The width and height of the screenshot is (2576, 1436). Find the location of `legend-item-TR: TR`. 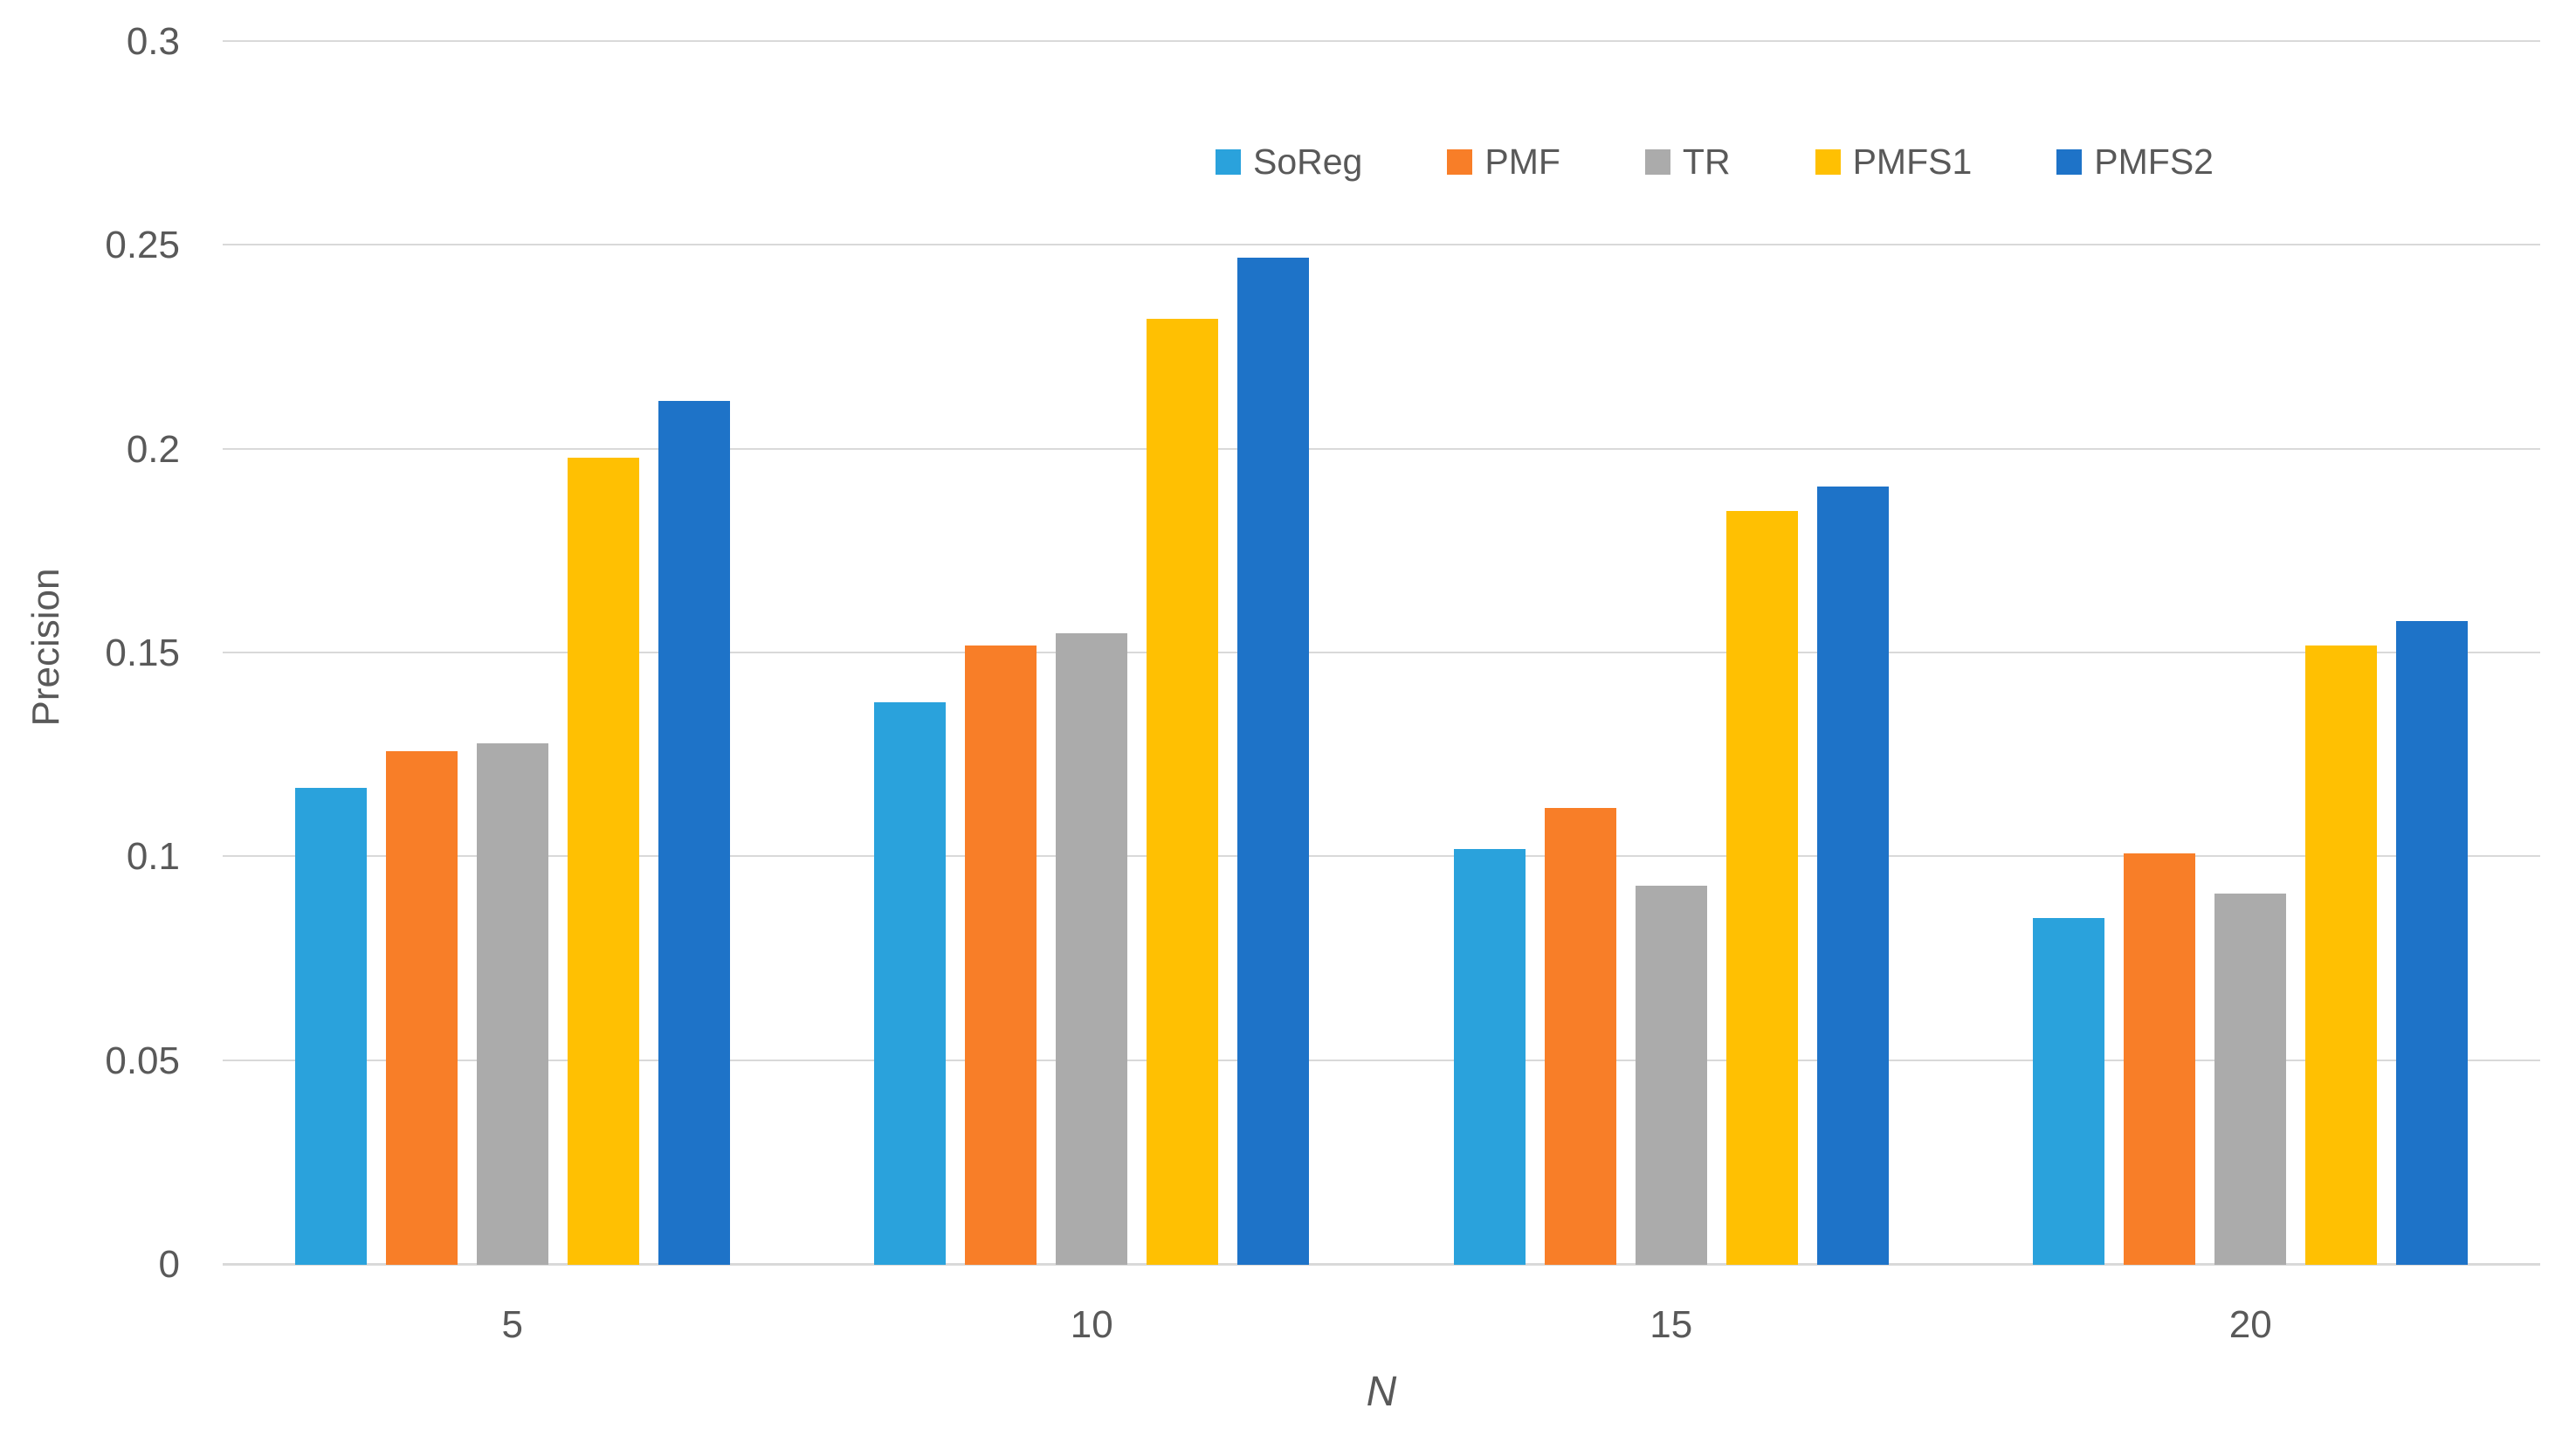

legend-item-TR: TR is located at coordinates (1687, 162).